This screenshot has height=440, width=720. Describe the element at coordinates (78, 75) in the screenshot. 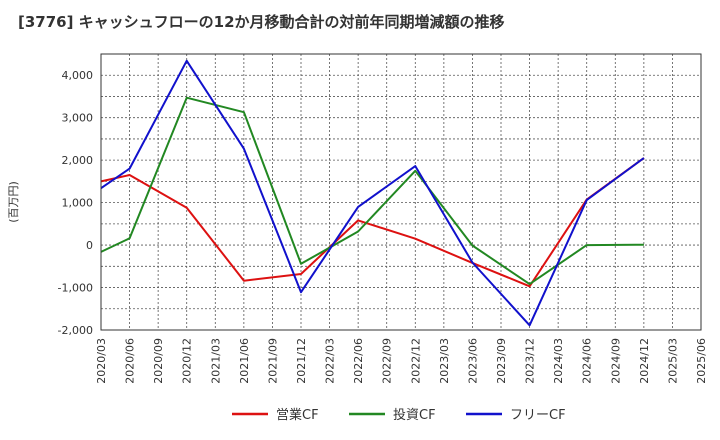

I see `y-tick-label: 4,000` at that location.